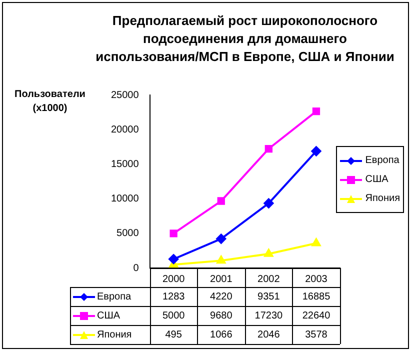 The width and height of the screenshot is (412, 351). What do you see at coordinates (316, 334) in the screenshot?
I see `data-label: 3578` at bounding box center [316, 334].